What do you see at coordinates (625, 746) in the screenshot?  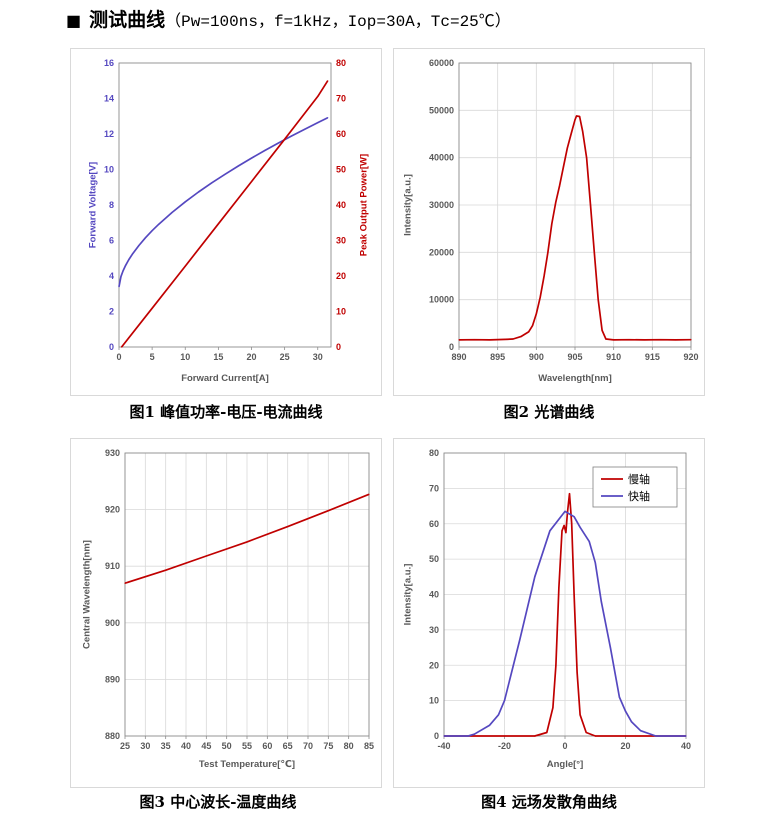 I see `chart-4-x-tick-label: 20` at bounding box center [625, 746].